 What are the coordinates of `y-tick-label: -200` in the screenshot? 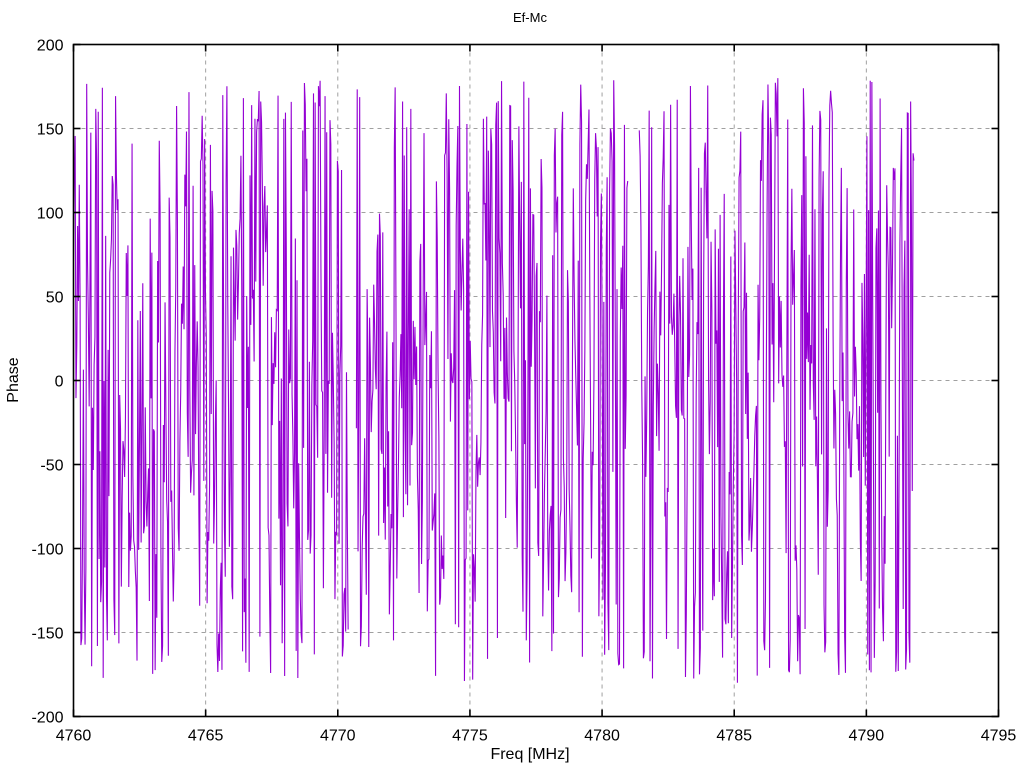 It's located at (47, 718).